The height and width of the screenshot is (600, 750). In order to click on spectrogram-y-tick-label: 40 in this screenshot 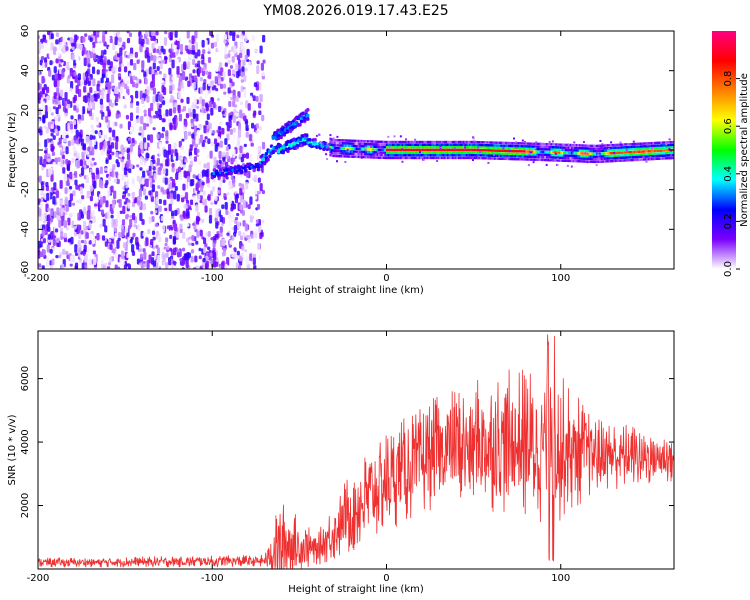, I will do `click(25, 70)`.